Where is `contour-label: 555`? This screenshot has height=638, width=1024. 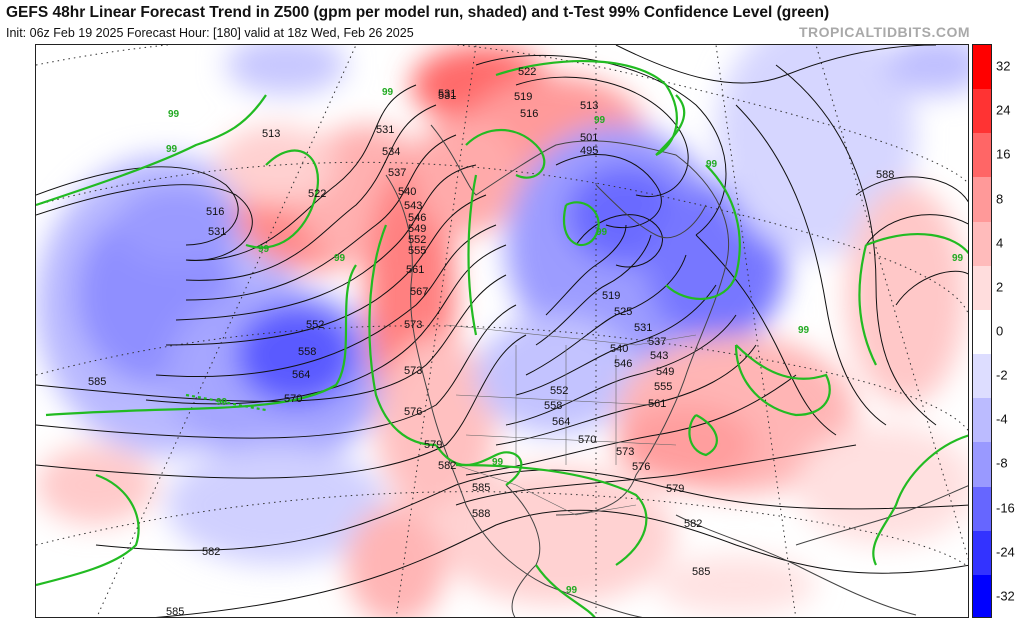 contour-label: 555 is located at coordinates (663, 387).